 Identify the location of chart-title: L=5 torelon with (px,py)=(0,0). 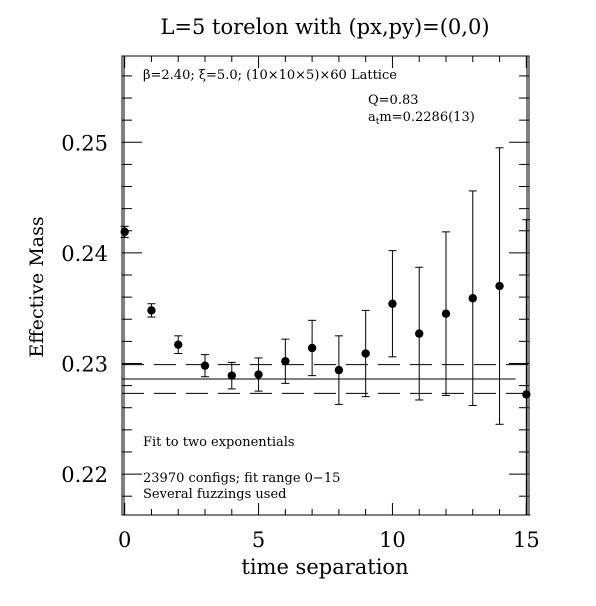
(324, 27).